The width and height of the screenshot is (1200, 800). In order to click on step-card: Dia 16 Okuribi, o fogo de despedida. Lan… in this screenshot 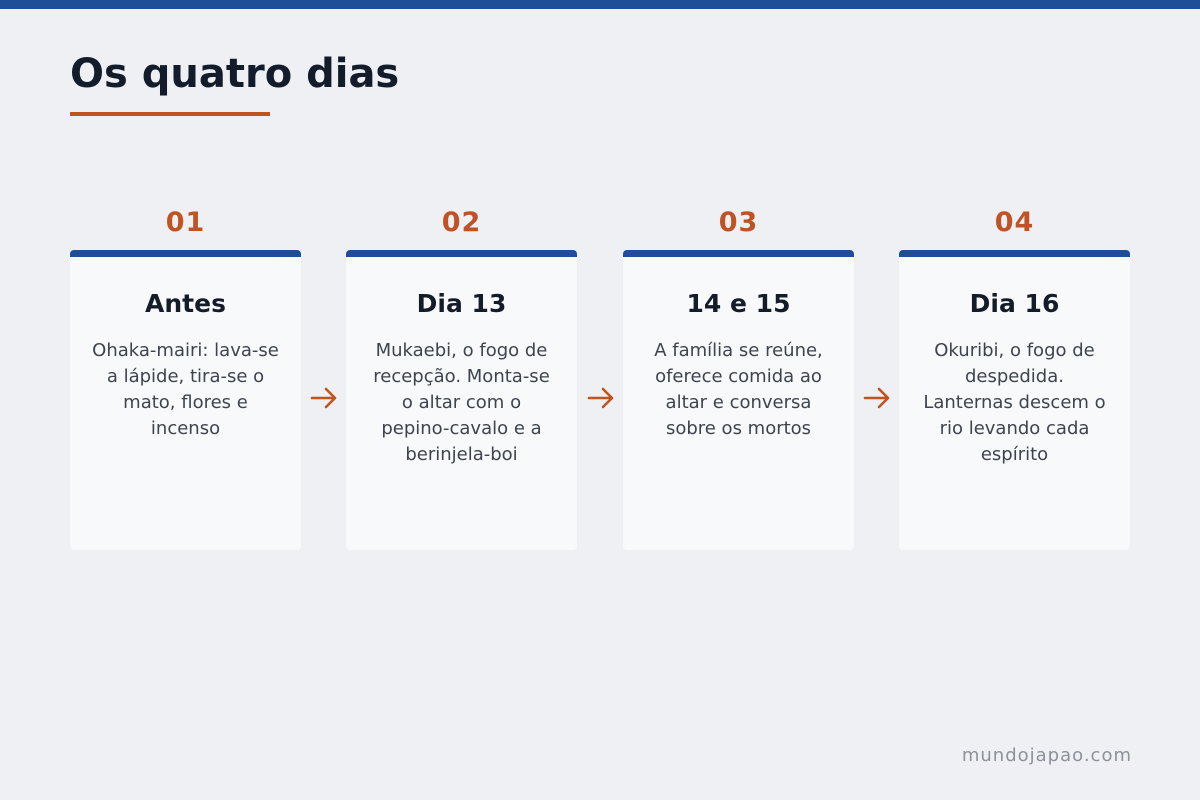, I will do `click(1014, 400)`.